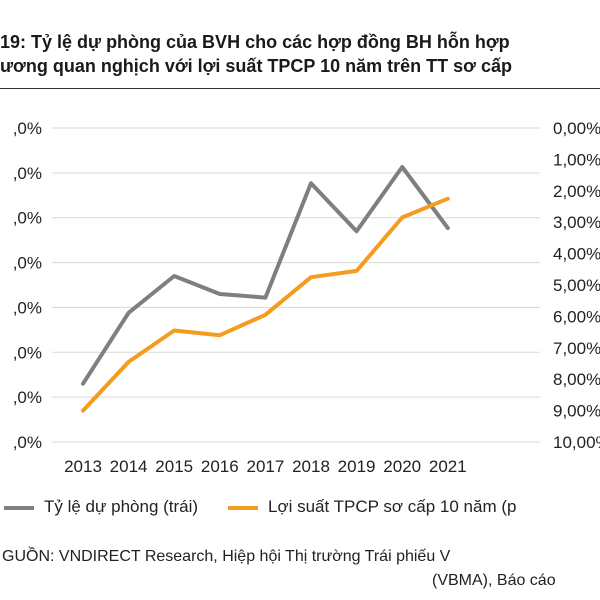 This screenshot has width=600, height=600. Describe the element at coordinates (311, 466) in the screenshot. I see `x-axis-tick-label: 2018` at that location.